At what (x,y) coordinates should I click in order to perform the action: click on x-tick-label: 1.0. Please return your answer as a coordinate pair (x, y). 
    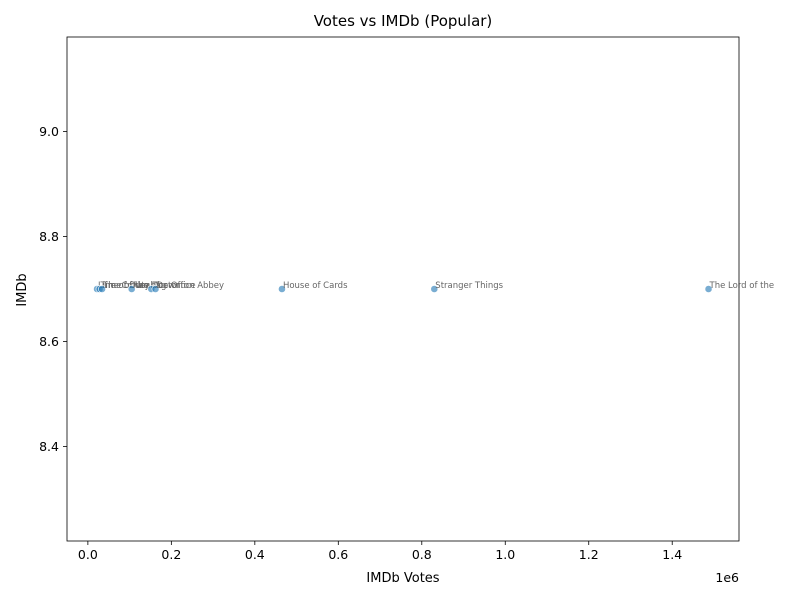
    Looking at the image, I should click on (505, 554).